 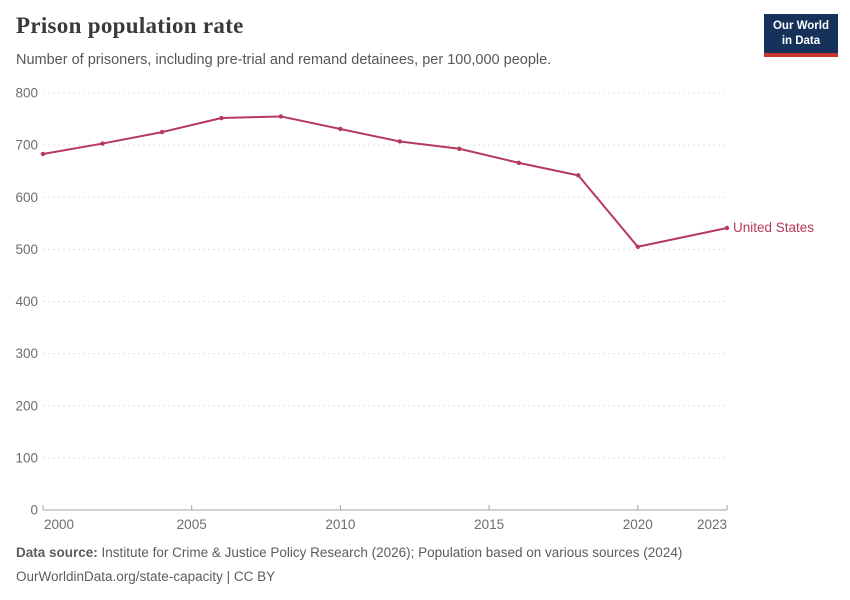 What do you see at coordinates (26, 353) in the screenshot?
I see `y-tick-label: 300` at bounding box center [26, 353].